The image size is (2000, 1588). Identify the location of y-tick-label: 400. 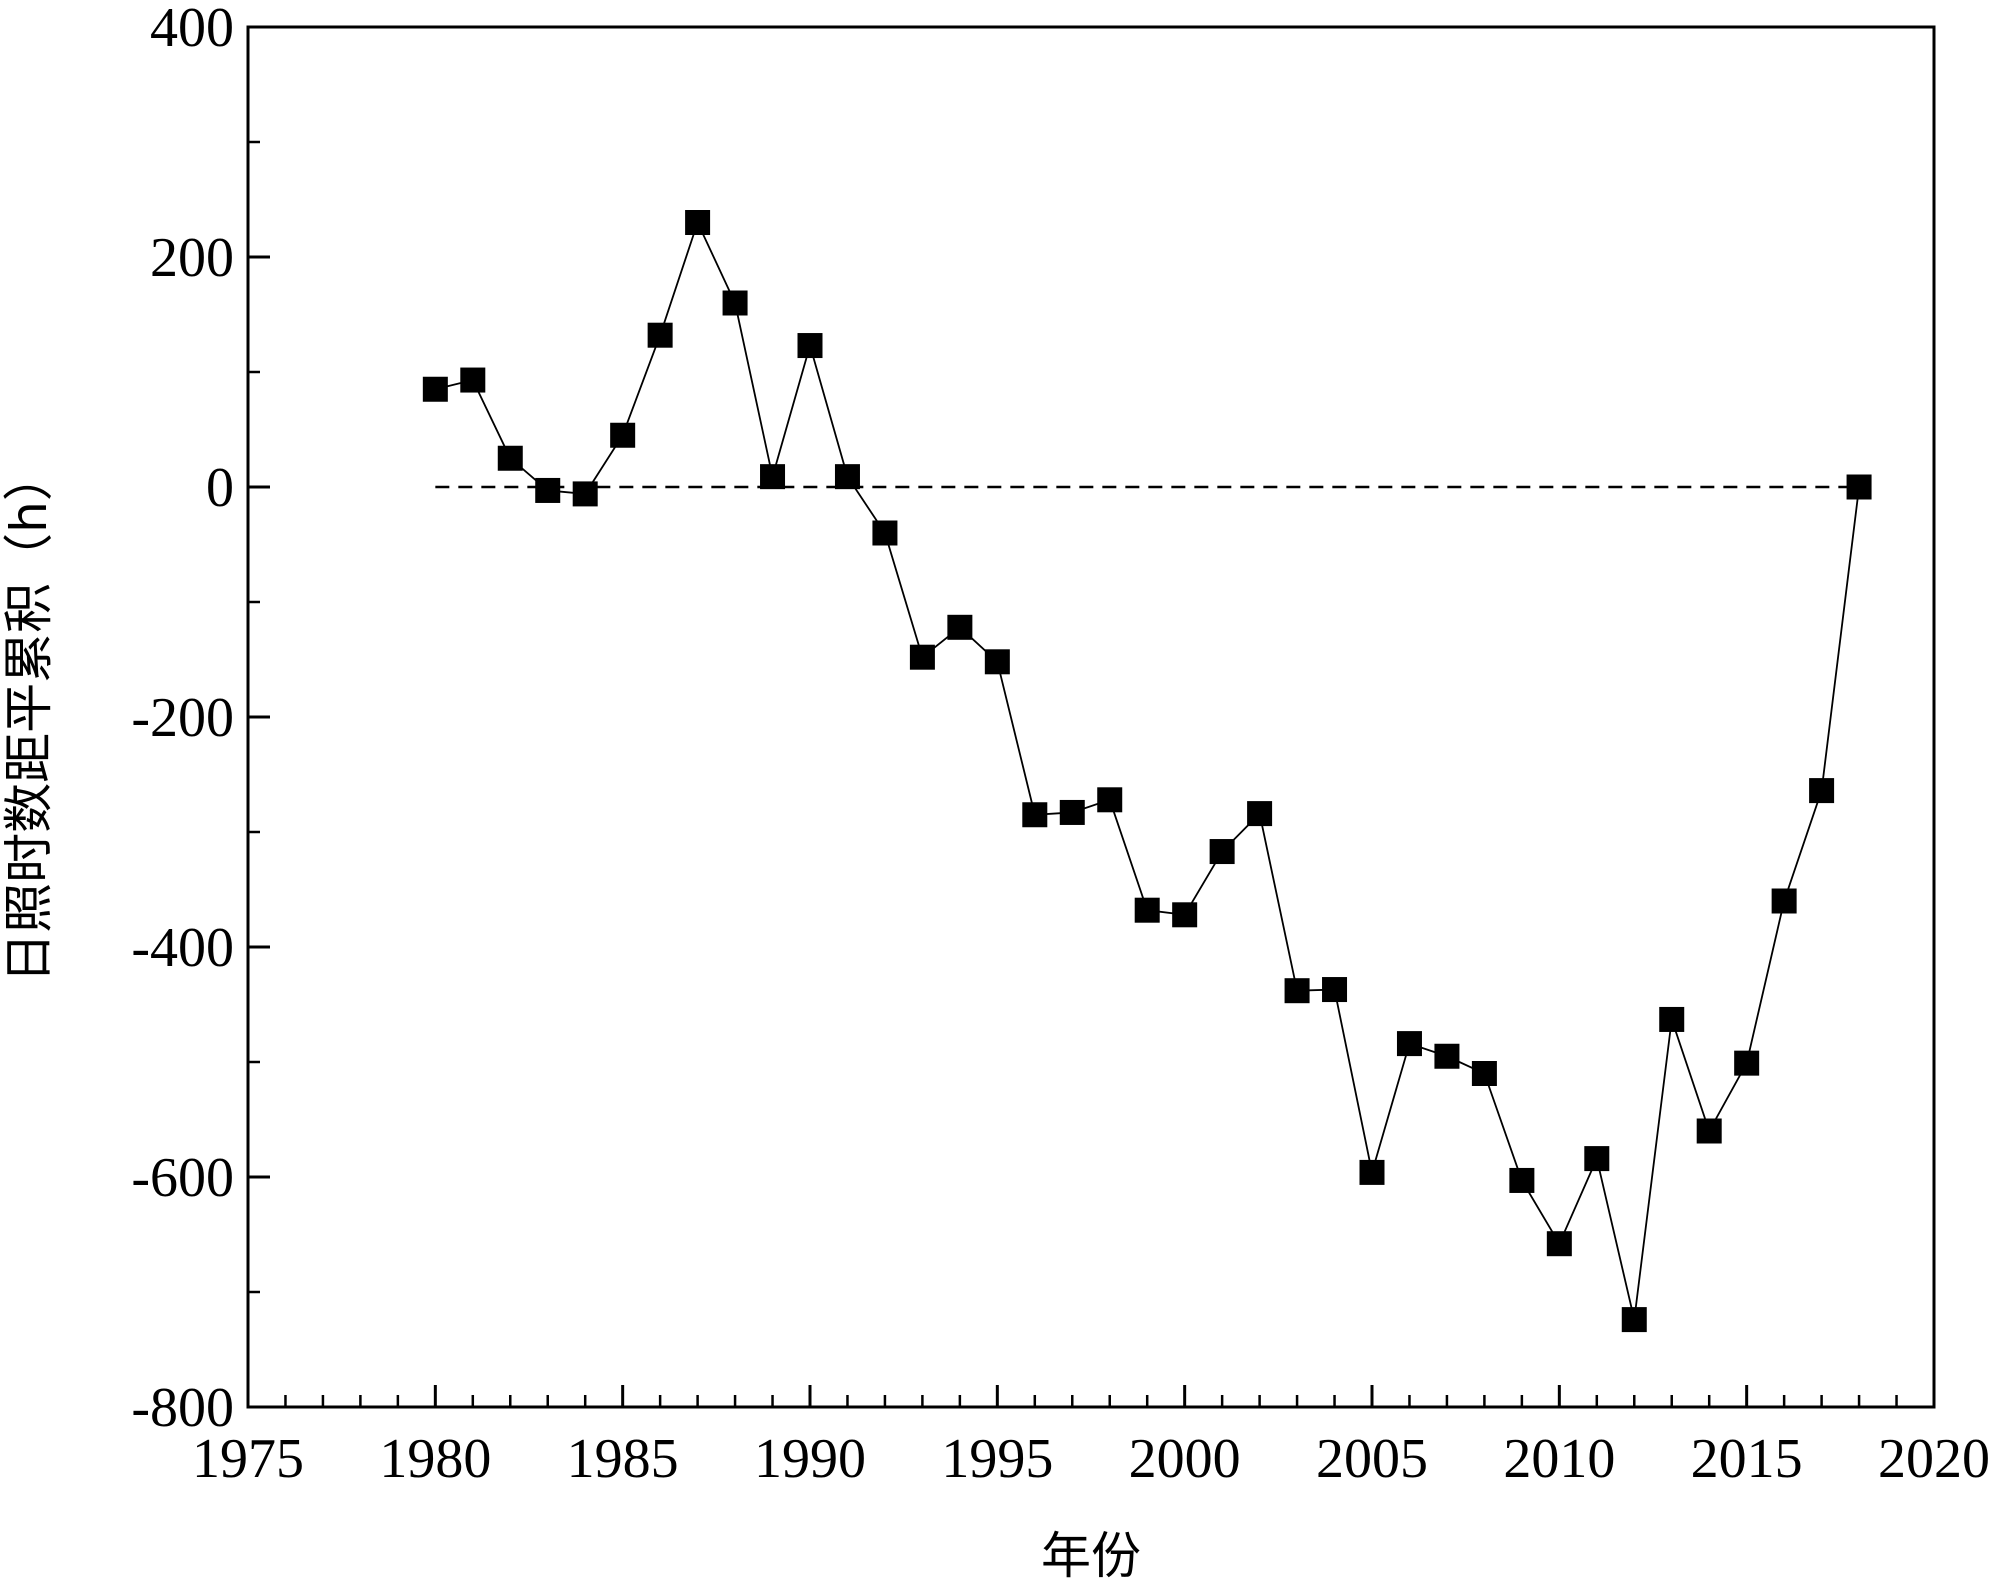
(192, 29).